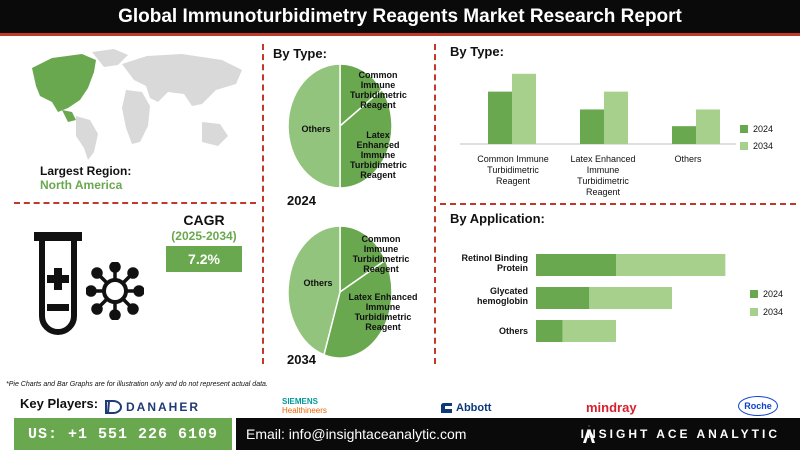 This screenshot has height=450, width=800. Describe the element at coordinates (513, 331) in the screenshot. I see `application-category-others: Others` at that location.